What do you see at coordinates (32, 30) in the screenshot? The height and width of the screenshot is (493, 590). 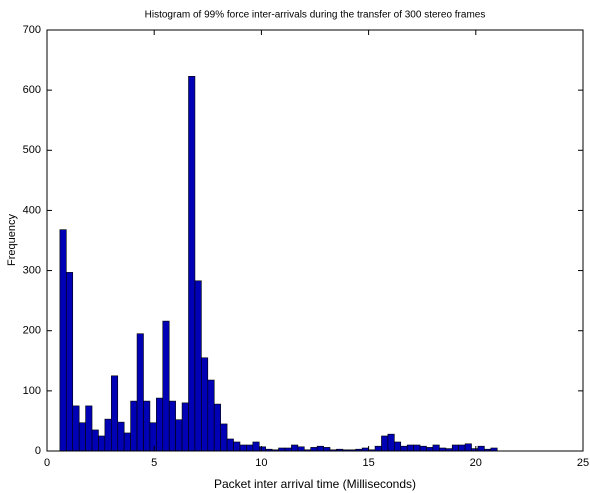 I see `y-tick-label: 700` at bounding box center [32, 30].